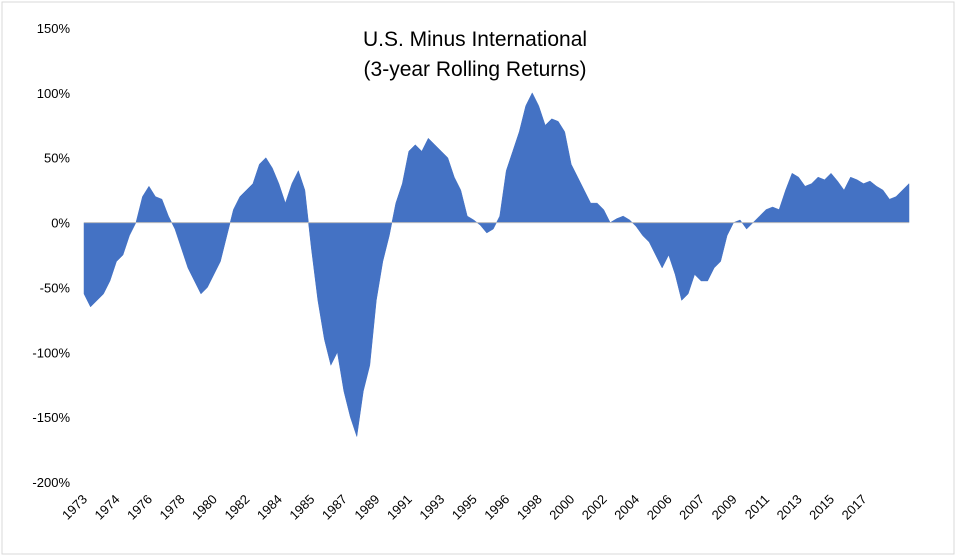  Describe the element at coordinates (60, 223) in the screenshot. I see `y-tick-label: 0%` at that location.